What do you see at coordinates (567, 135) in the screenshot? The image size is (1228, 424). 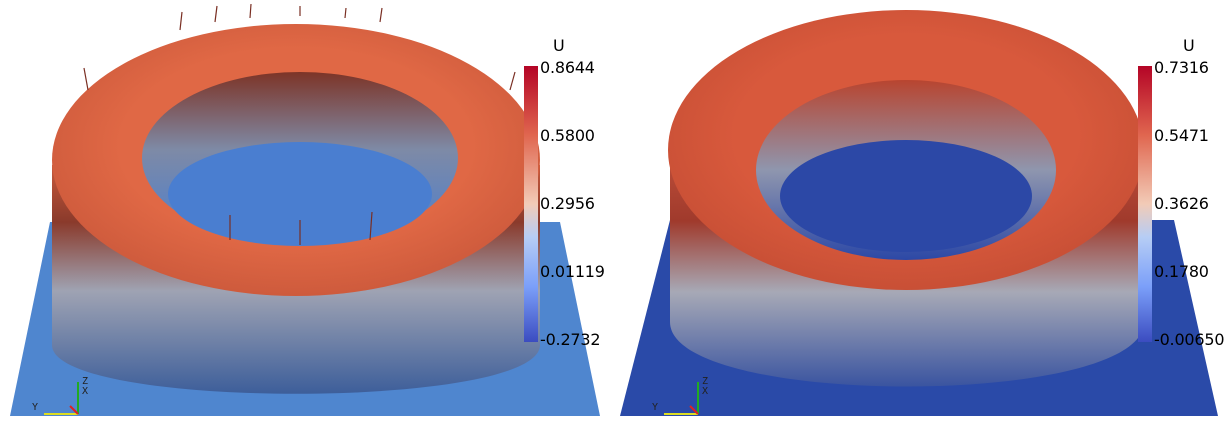 I see `left-colorbar-label-2: 0.5800` at bounding box center [567, 135].